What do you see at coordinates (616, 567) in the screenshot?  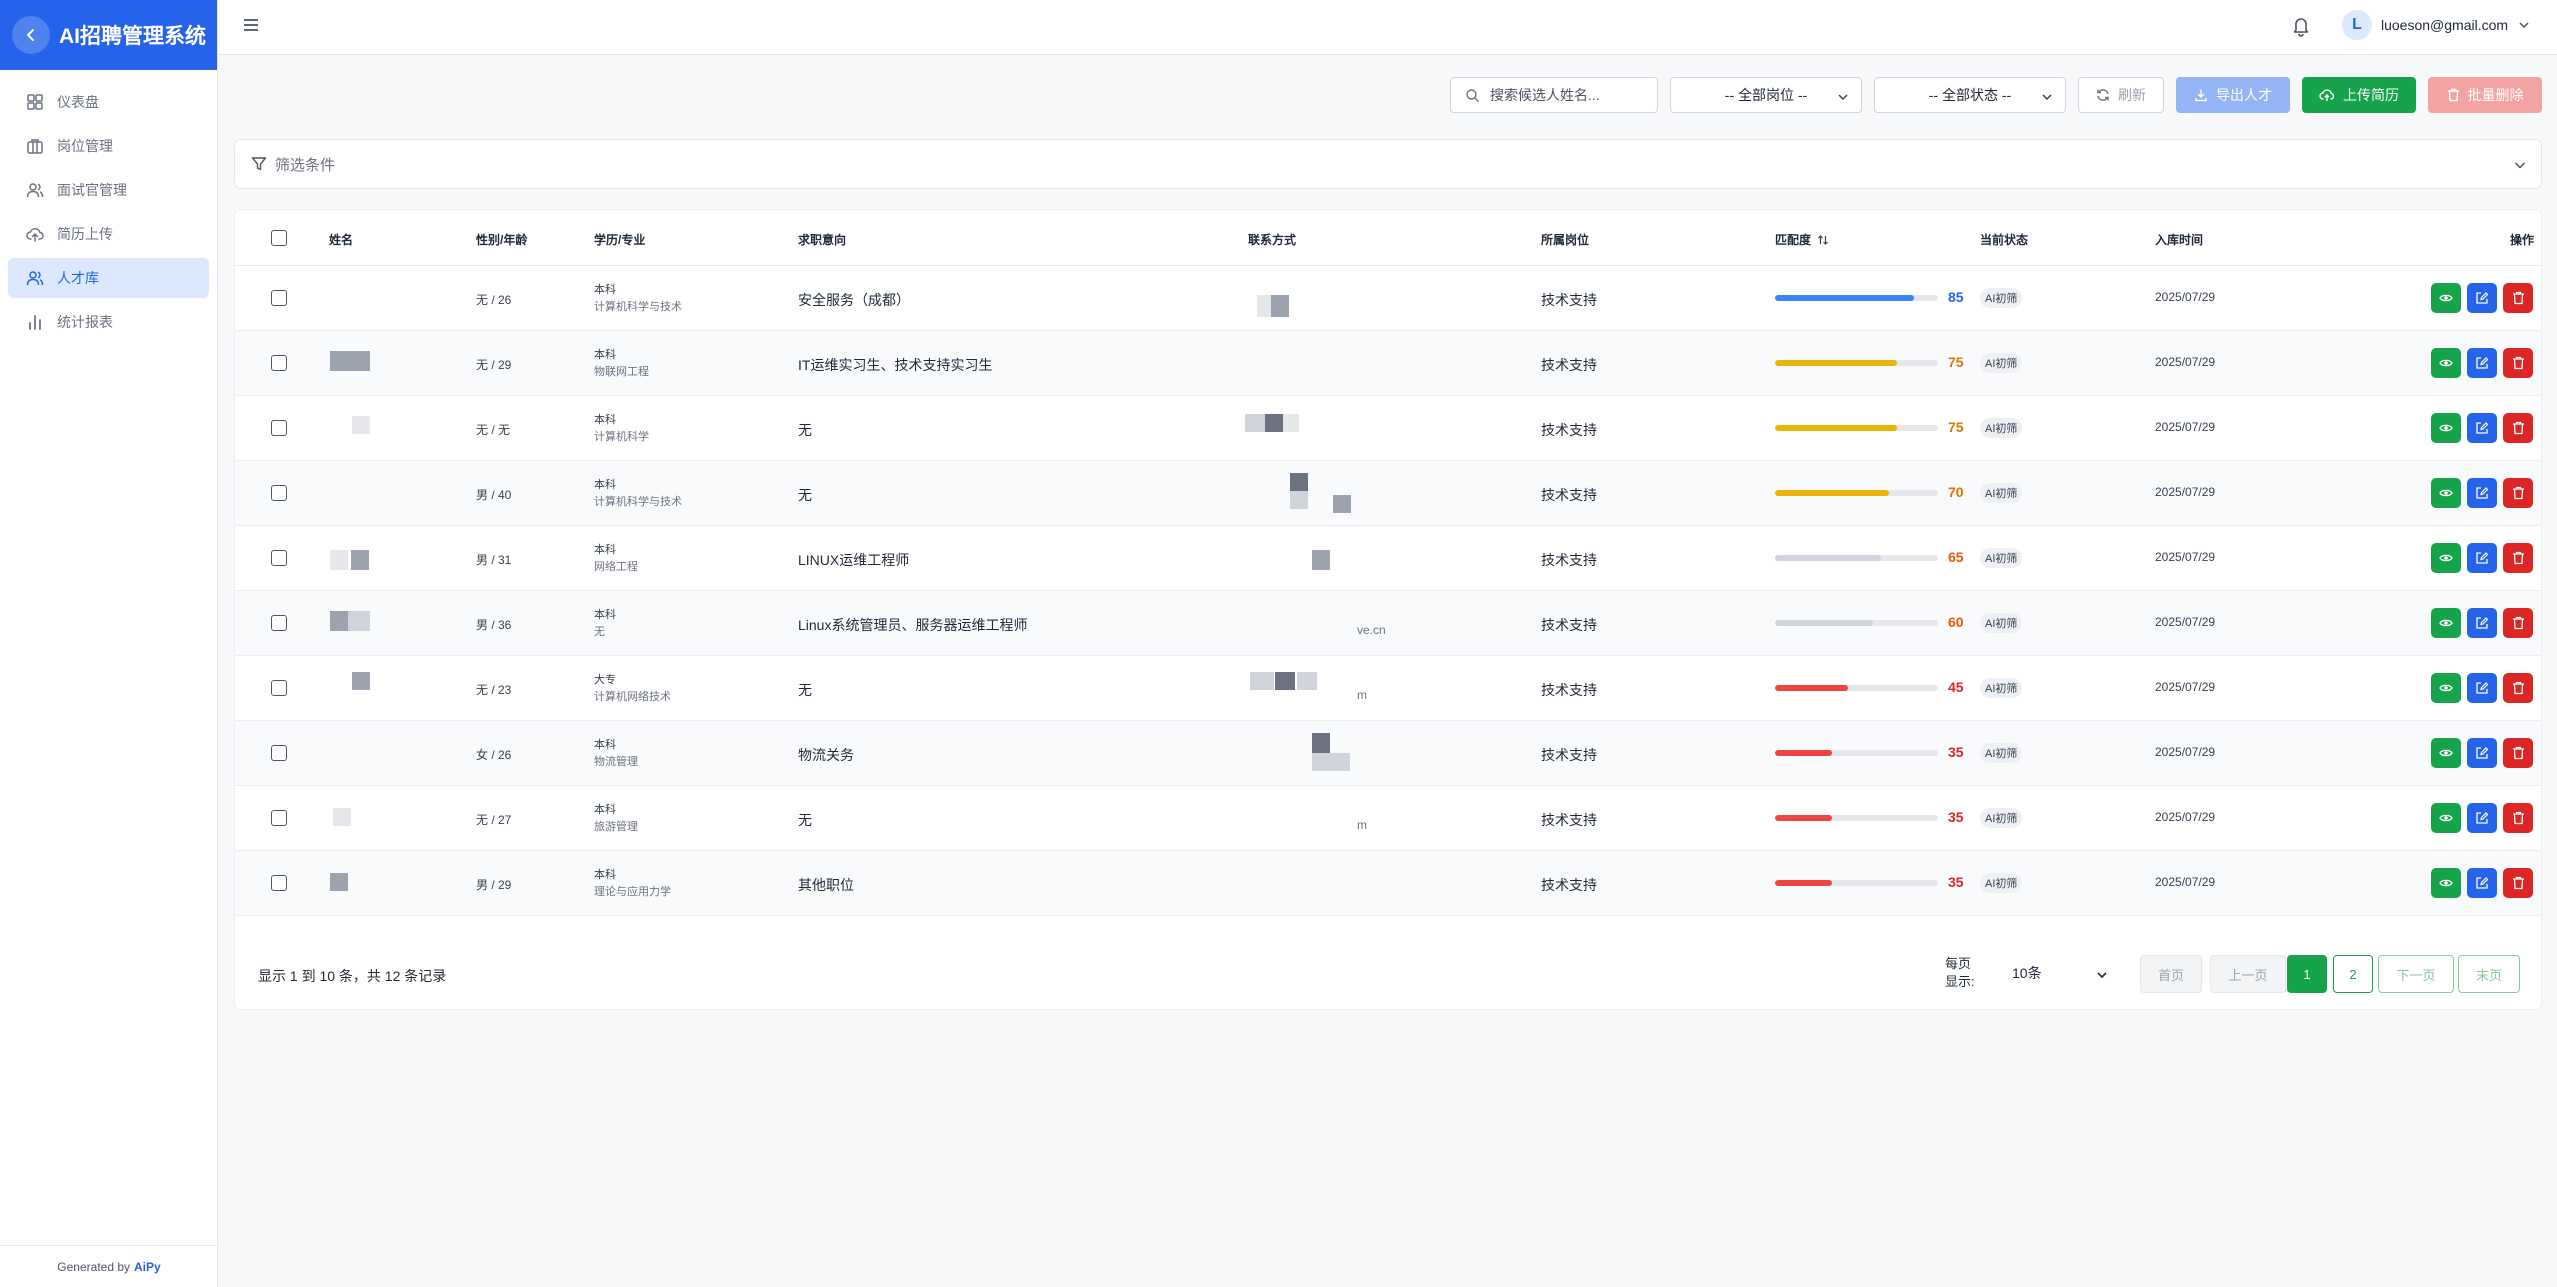 I see `cell-major: 网络工程` at bounding box center [616, 567].